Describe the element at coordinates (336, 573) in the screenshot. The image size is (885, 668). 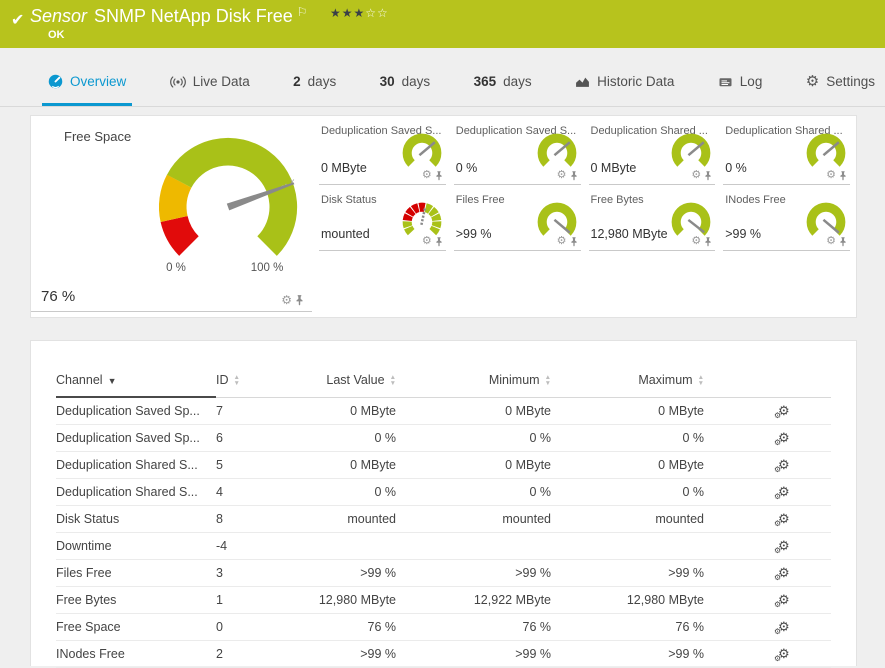
I see `cell-last-value: >99 %` at that location.